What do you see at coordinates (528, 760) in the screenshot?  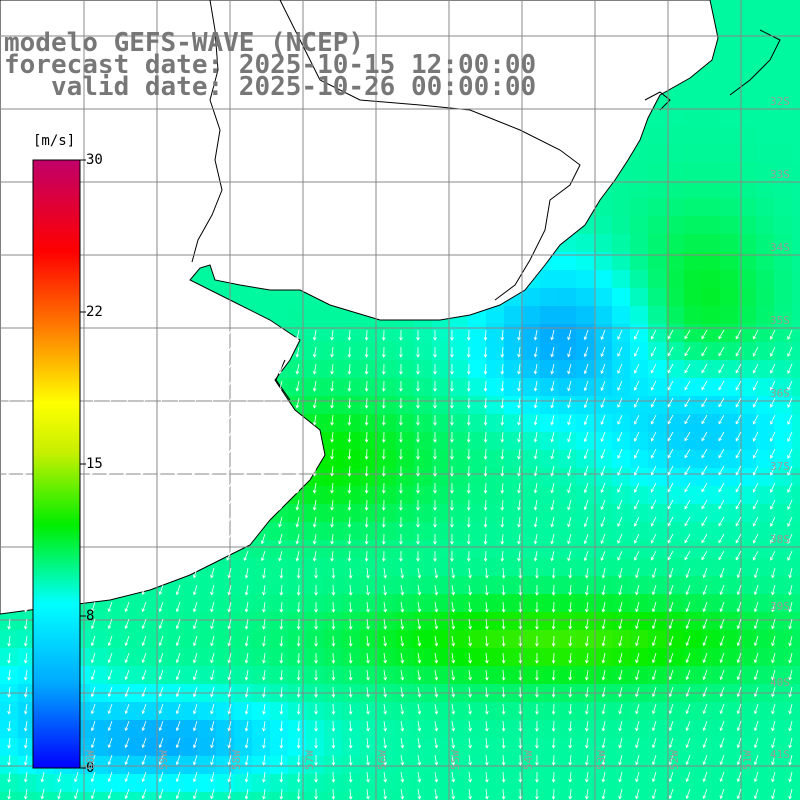 I see `lon-label: 54W` at bounding box center [528, 760].